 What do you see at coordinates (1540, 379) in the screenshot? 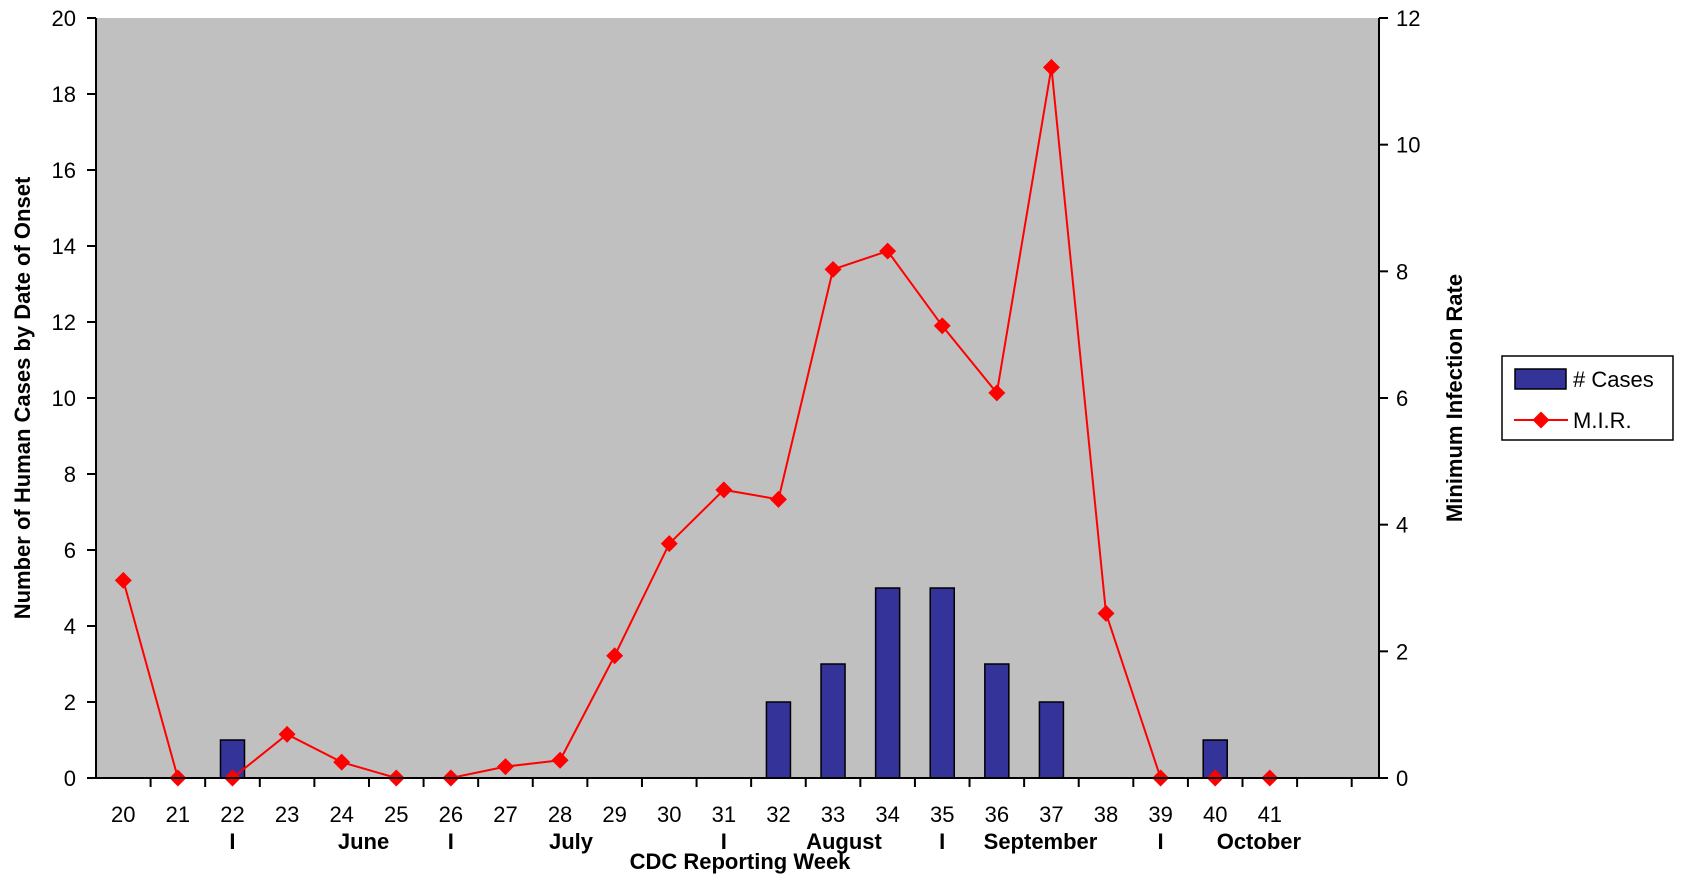
I see `legend-cases-swatch` at bounding box center [1540, 379].